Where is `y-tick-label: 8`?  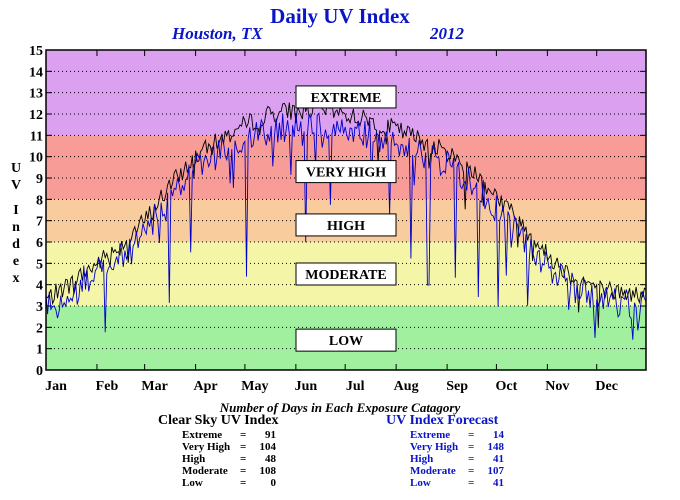
y-tick-label: 8 is located at coordinates (39, 200).